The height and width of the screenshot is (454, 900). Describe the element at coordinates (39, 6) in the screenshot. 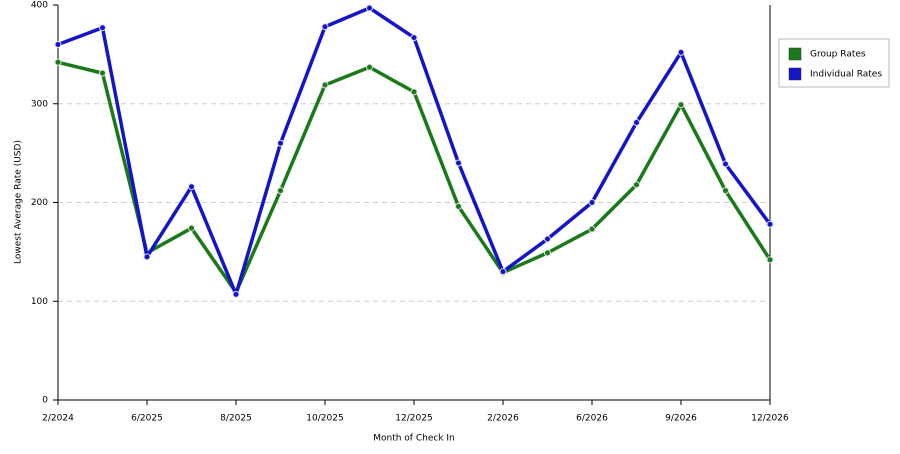

I see `y-tick-label: 400` at that location.